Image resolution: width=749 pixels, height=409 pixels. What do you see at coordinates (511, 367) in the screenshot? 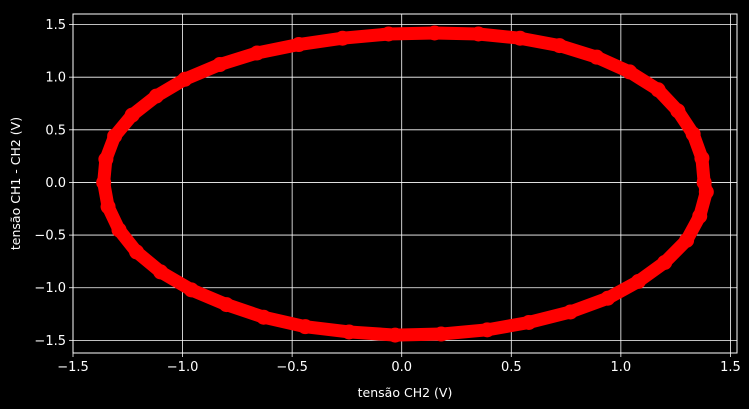
I see `x-tick-label: 0.5` at bounding box center [511, 367].